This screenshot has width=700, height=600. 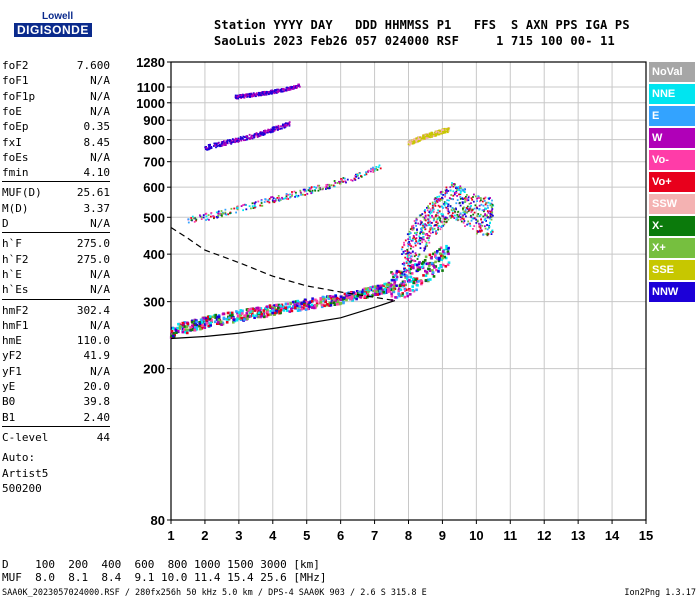 I want to click on param-value: 25.61, so click(x=93, y=193).